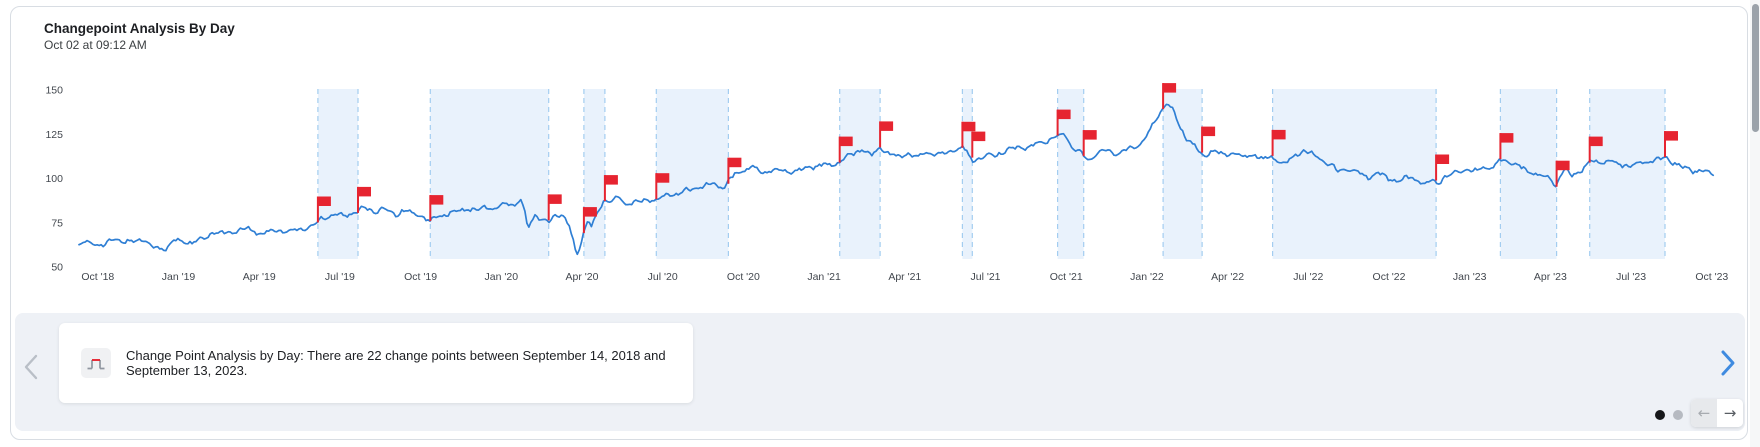 Image resolution: width=1760 pixels, height=447 pixels. I want to click on y-tick-label: 150, so click(54, 91).